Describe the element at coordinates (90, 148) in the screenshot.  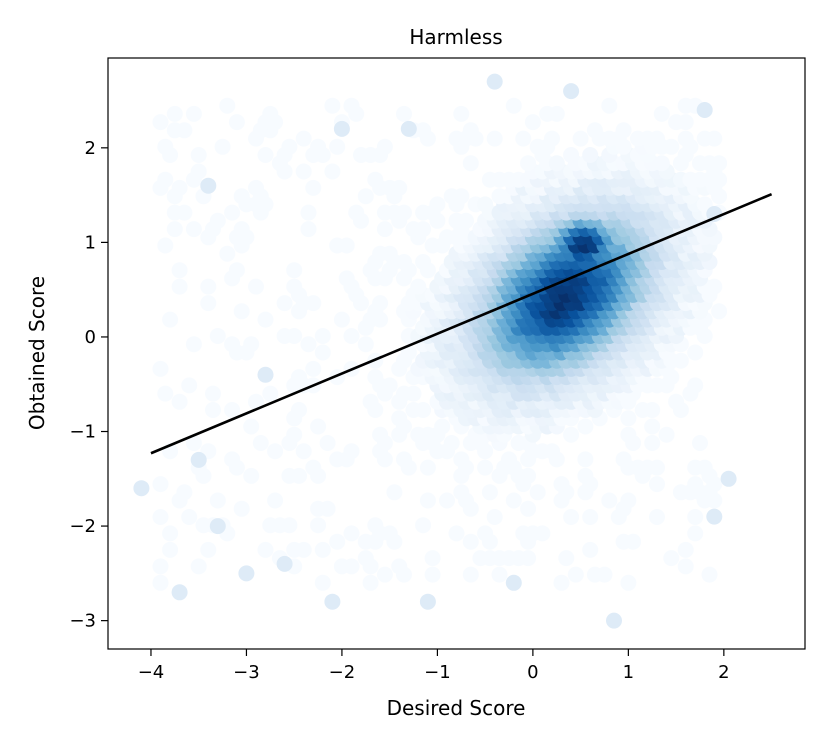
I see `y-tick-label: 2` at that location.